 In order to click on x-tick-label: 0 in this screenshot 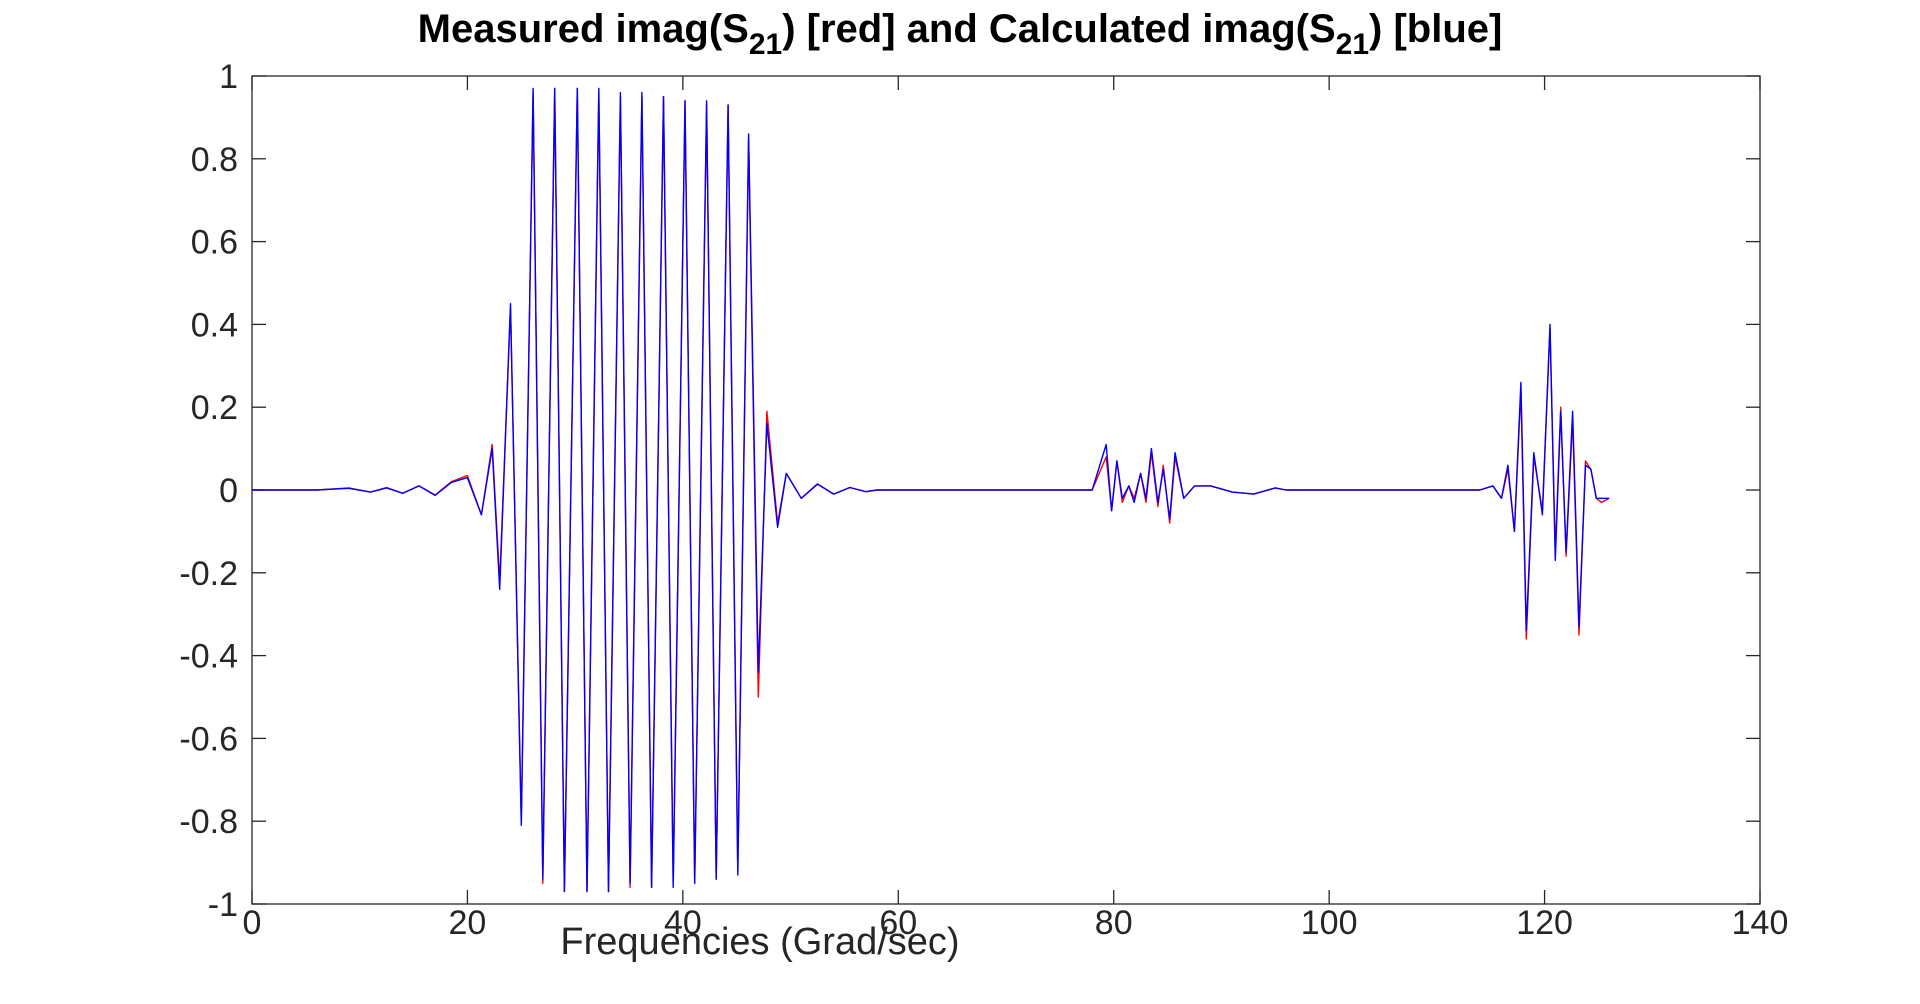, I will do `click(252, 923)`.